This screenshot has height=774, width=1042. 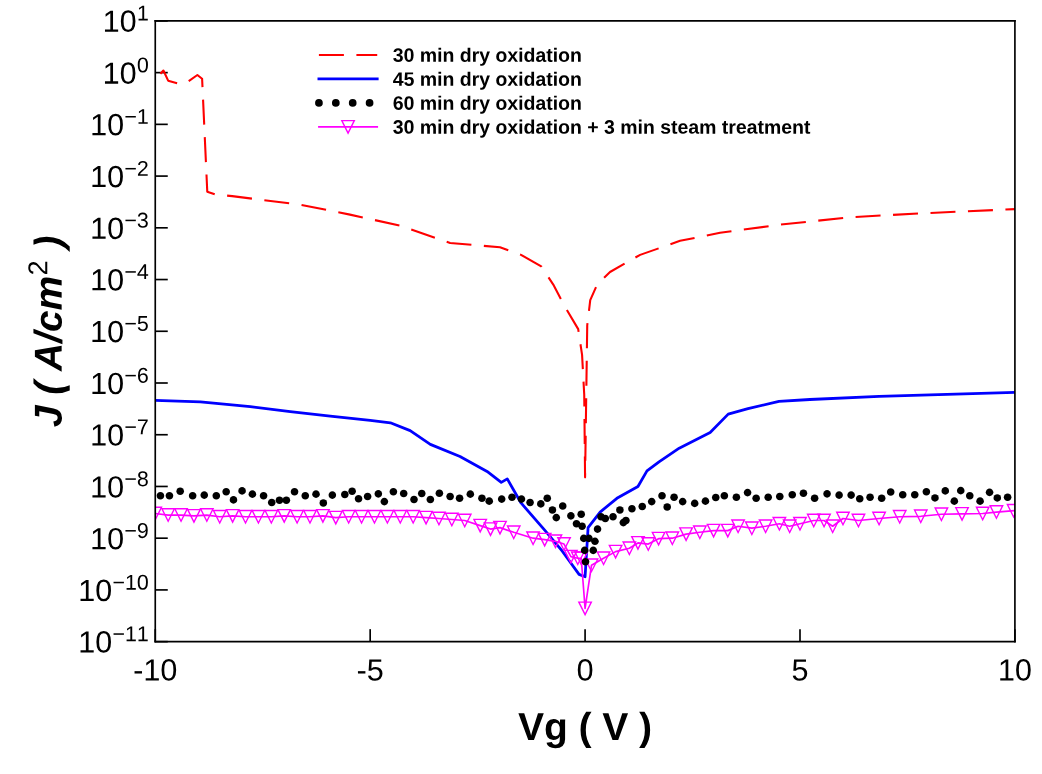 I want to click on x-tick-label: 0, so click(x=585, y=670).